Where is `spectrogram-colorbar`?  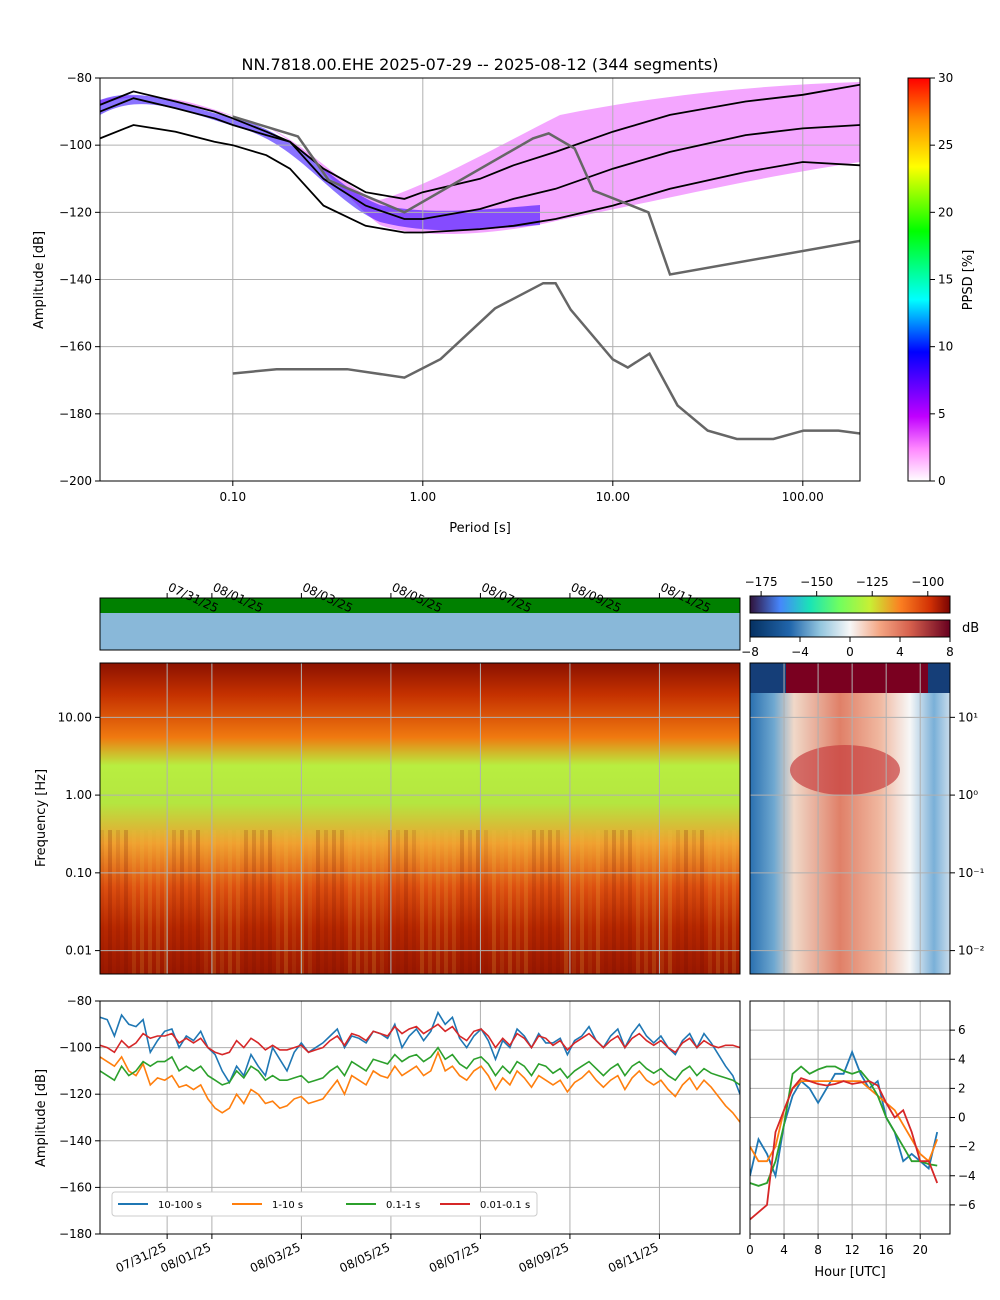
spectrogram-colorbar is located at coordinates (850, 604).